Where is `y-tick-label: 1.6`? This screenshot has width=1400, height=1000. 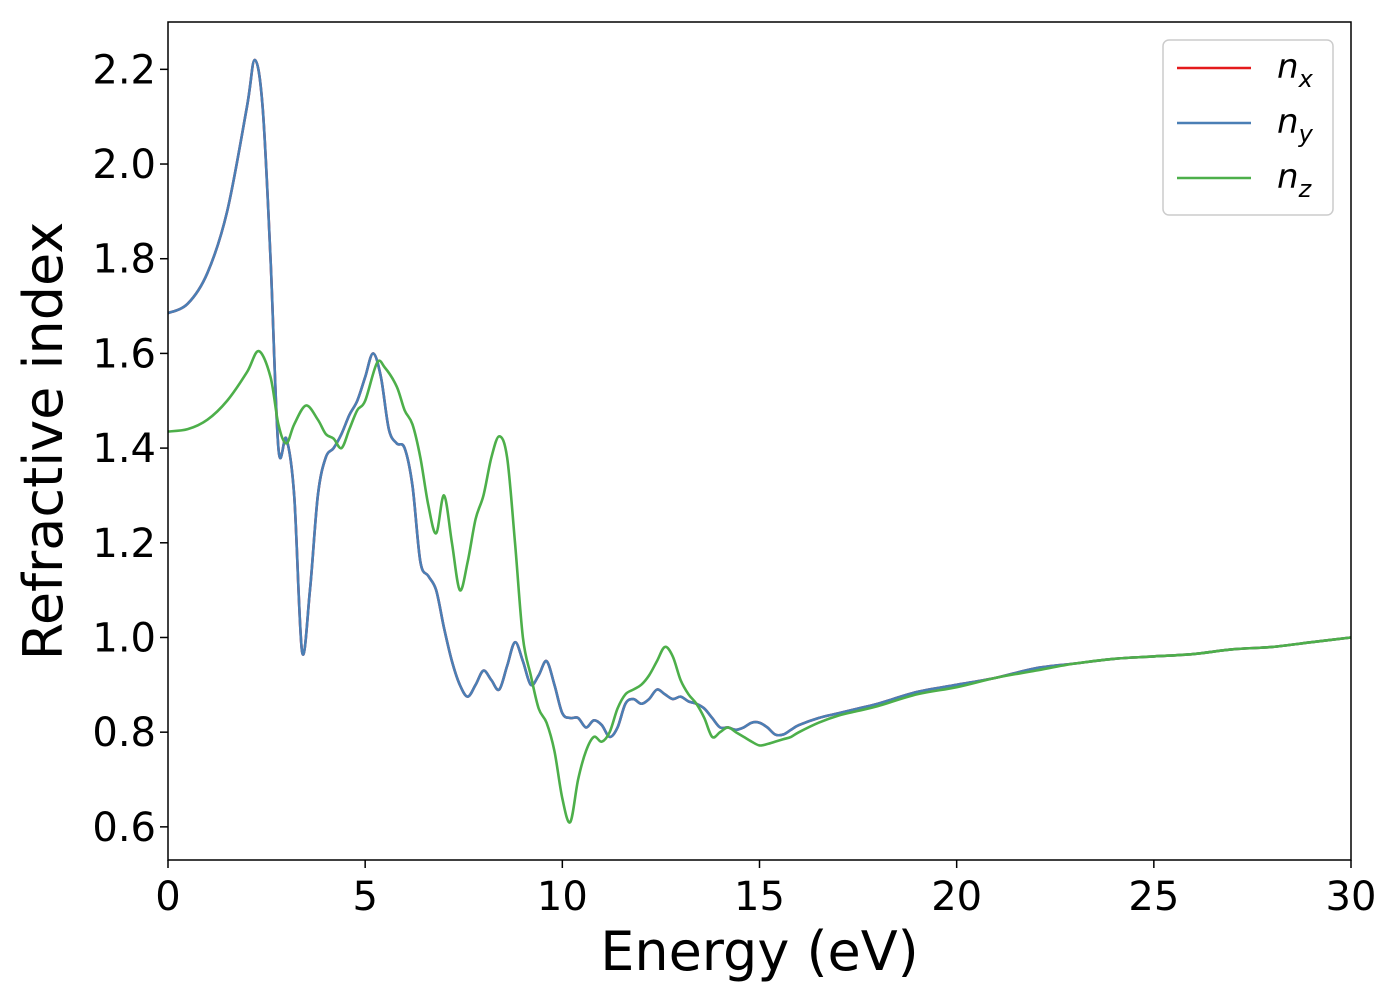 y-tick-label: 1.6 is located at coordinates (124, 354).